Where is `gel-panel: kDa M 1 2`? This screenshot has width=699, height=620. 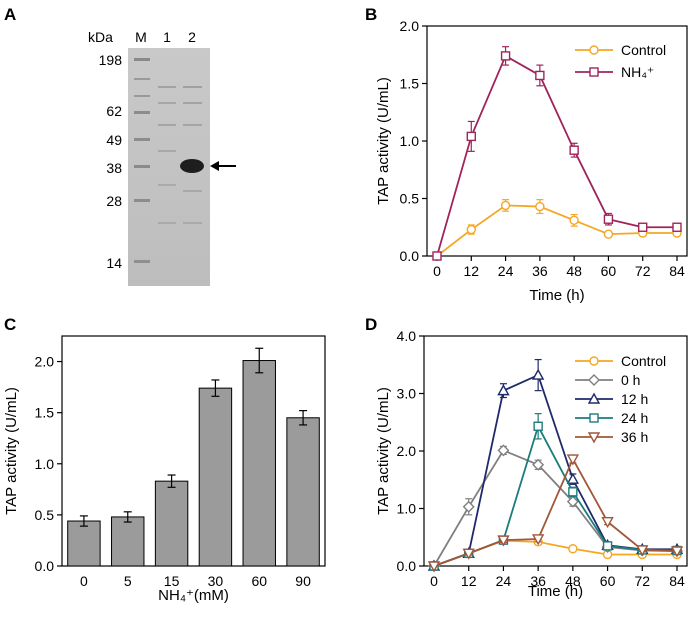 gel-panel: kDa M 1 2 is located at coordinates (162, 157).